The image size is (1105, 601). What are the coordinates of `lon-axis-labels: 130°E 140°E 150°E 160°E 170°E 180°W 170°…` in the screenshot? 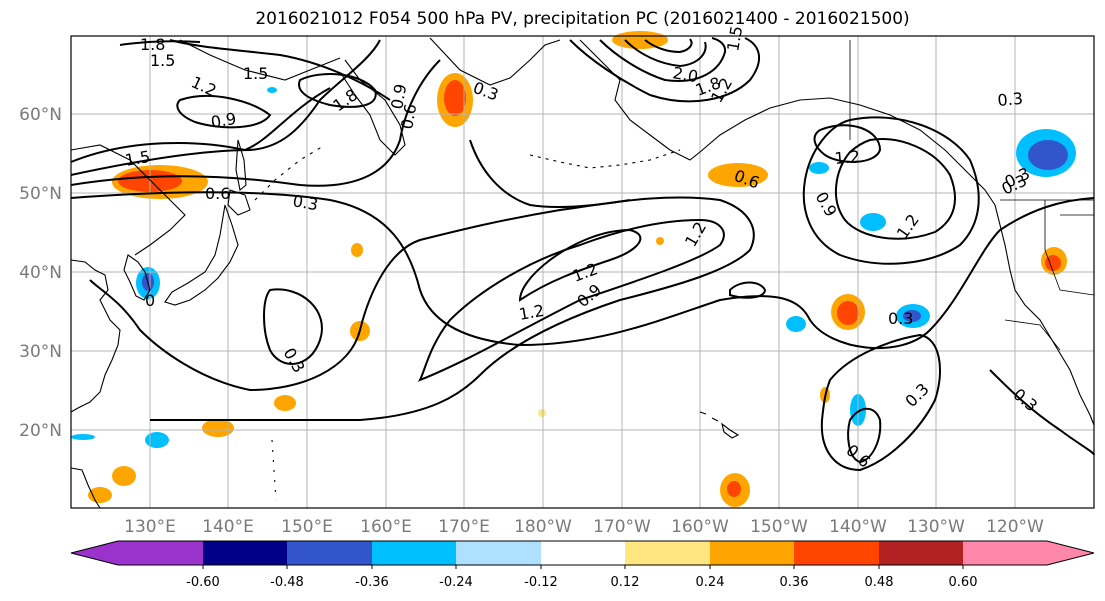 It's located at (584, 527).